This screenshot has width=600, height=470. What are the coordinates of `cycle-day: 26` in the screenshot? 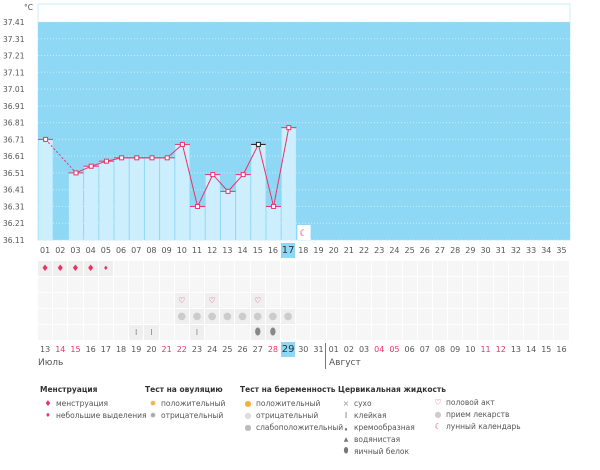 It's located at (425, 250).